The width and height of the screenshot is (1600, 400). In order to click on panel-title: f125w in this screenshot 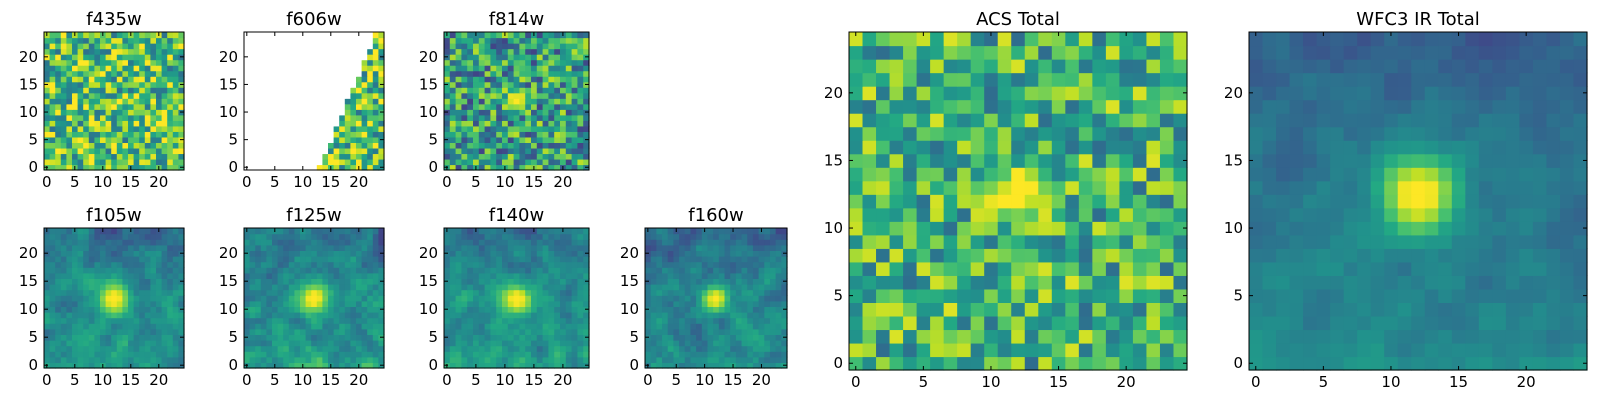, I will do `click(313, 215)`.